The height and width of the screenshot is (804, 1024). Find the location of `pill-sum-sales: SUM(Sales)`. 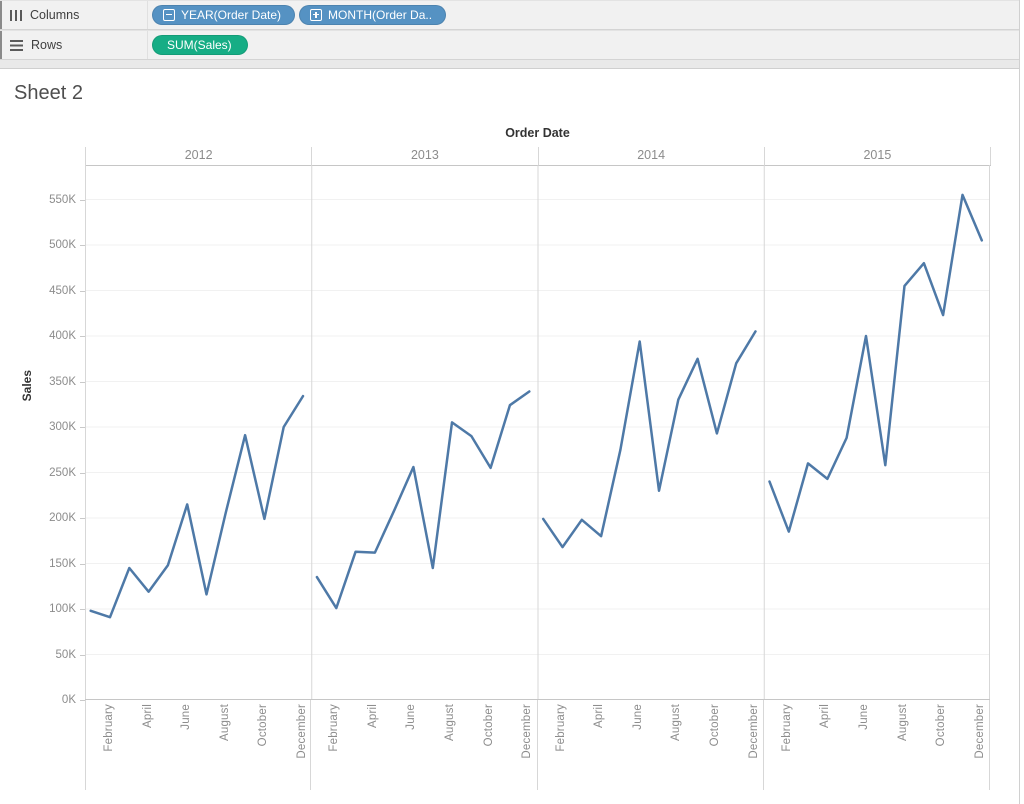

pill-sum-sales: SUM(Sales) is located at coordinates (200, 45).